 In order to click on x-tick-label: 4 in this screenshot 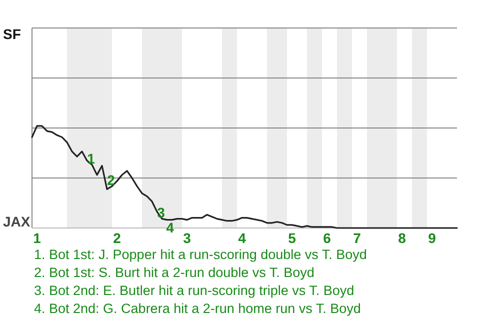, I will do `click(242, 238)`.